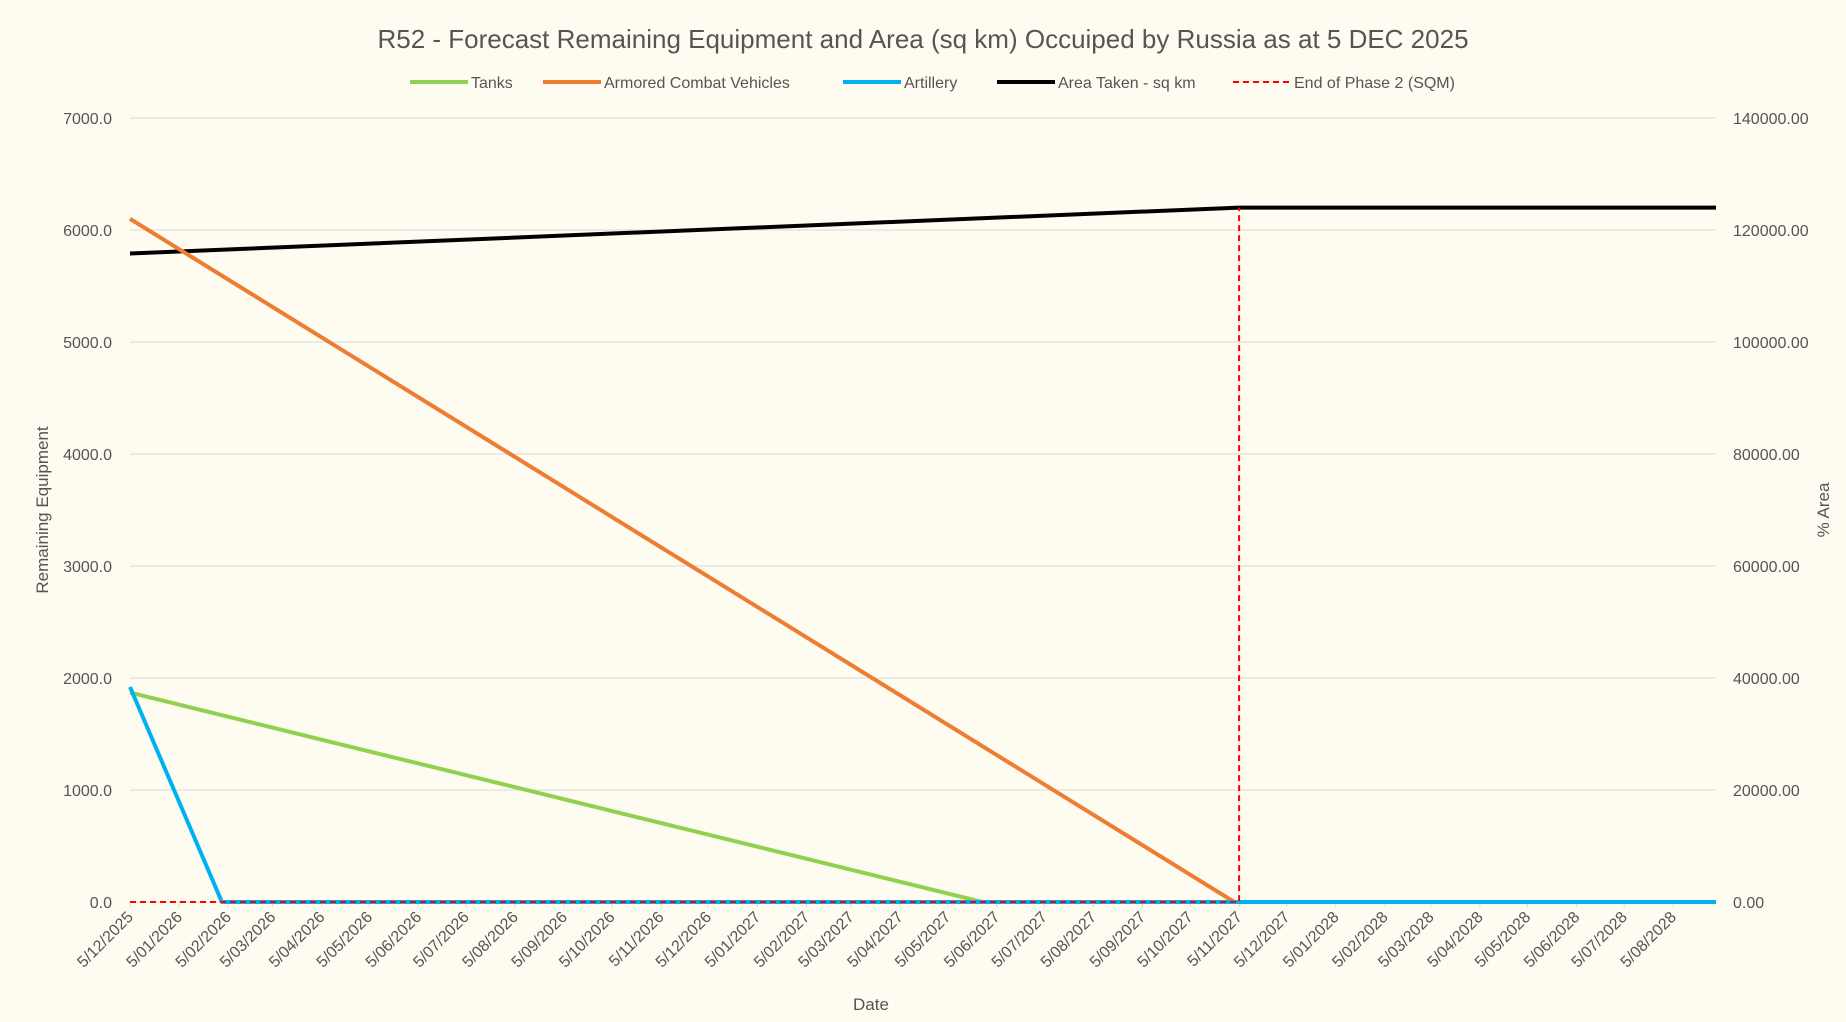 The width and height of the screenshot is (1846, 1022). Describe the element at coordinates (87, 455) in the screenshot. I see `y-tick-label: 4000.0` at that location.